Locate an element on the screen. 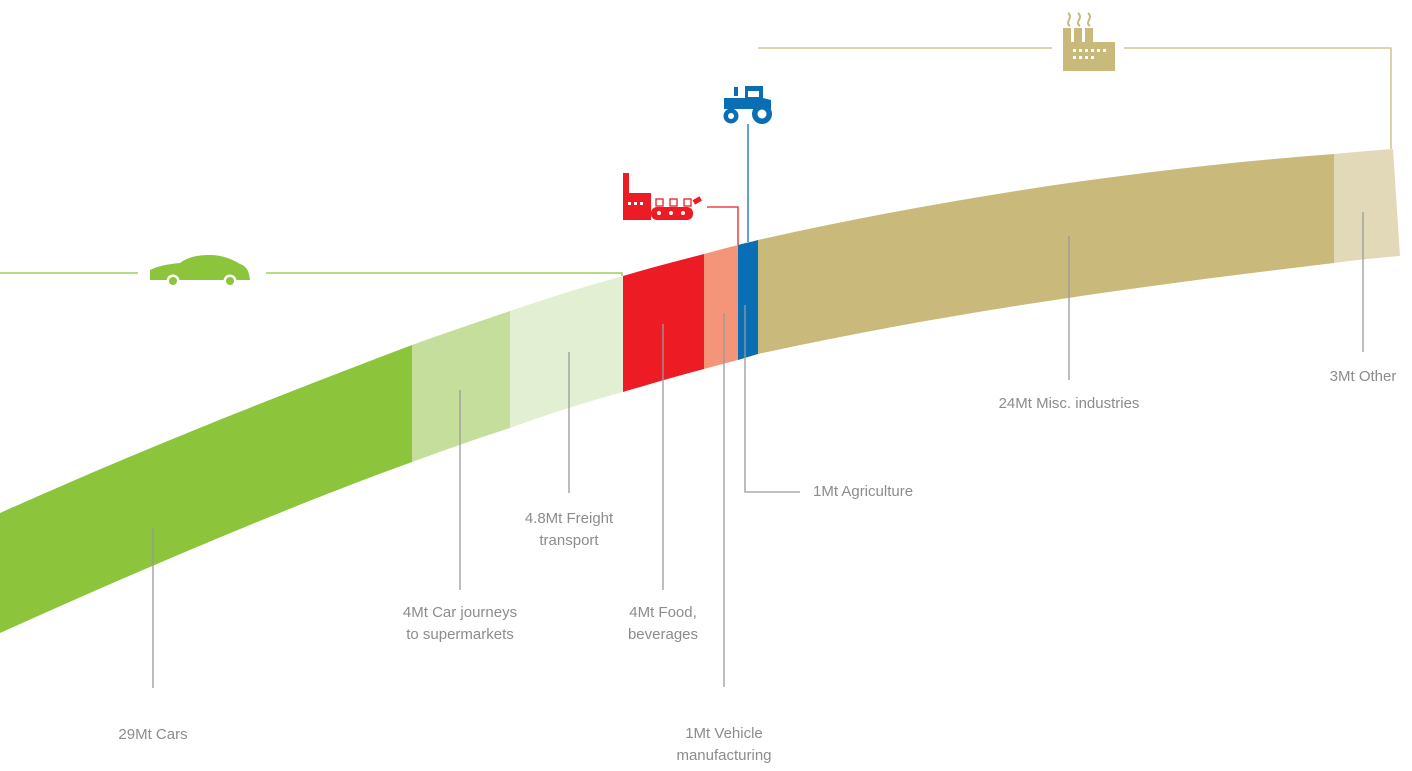 This screenshot has height=771, width=1412. label-car-journeys: 4Mt Car journeys to supermarkets is located at coordinates (460, 624).